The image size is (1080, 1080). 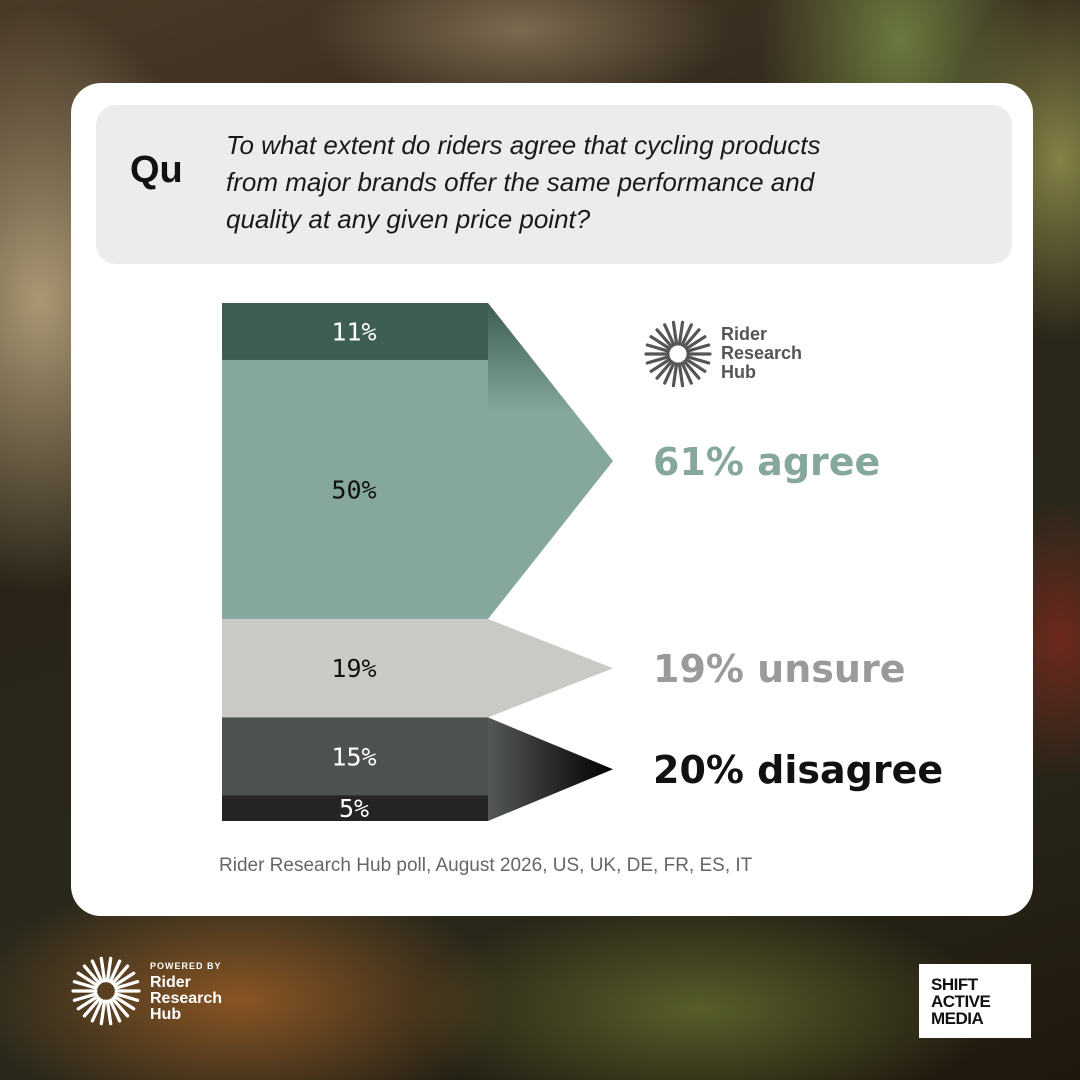 I want to click on brand-line-2: Research, so click(x=762, y=353).